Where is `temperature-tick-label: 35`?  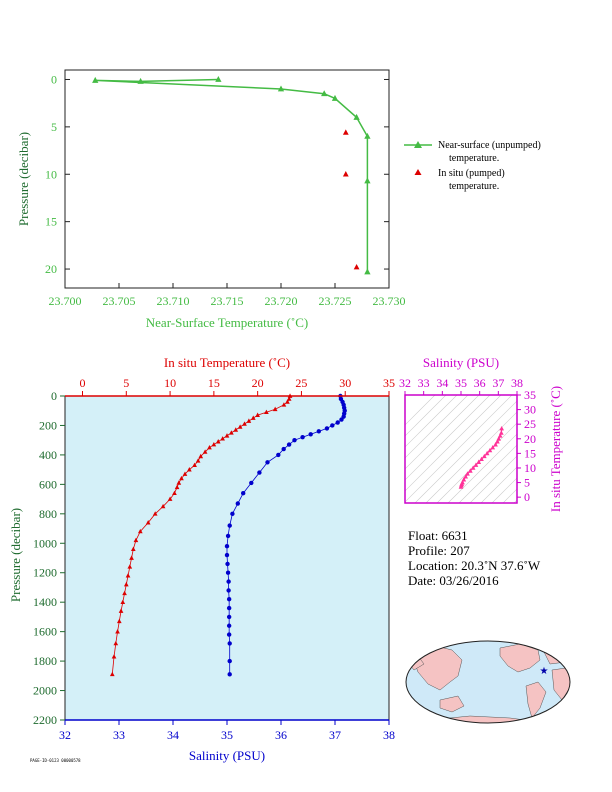 temperature-tick-label: 35 is located at coordinates (389, 383).